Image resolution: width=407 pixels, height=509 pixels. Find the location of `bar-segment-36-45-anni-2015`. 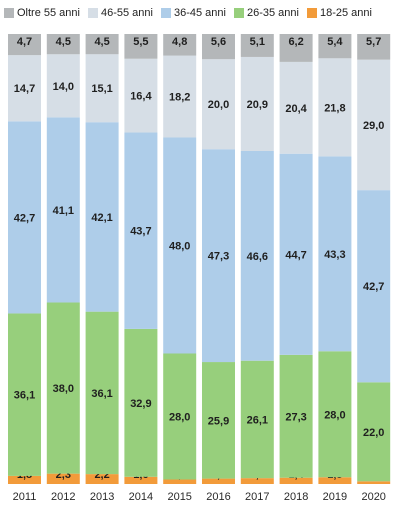

bar-segment-36-45-anni-2015 is located at coordinates (180, 245).